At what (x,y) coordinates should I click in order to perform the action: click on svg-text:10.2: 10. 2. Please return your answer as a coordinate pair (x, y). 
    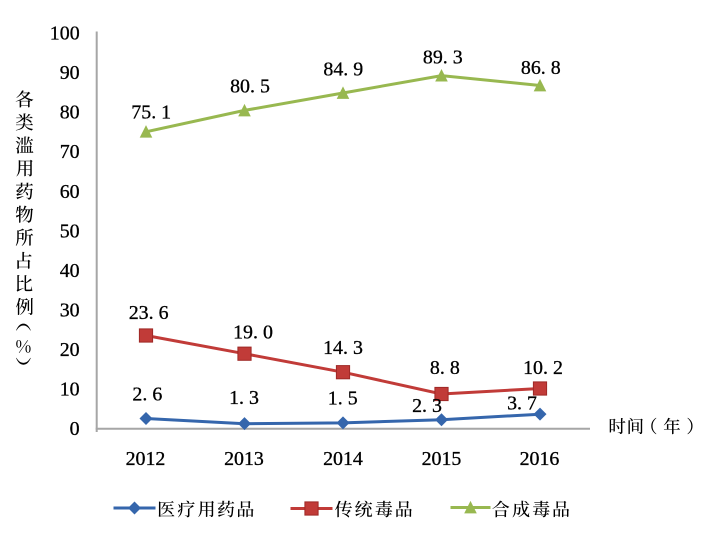
    Looking at the image, I should click on (543, 368).